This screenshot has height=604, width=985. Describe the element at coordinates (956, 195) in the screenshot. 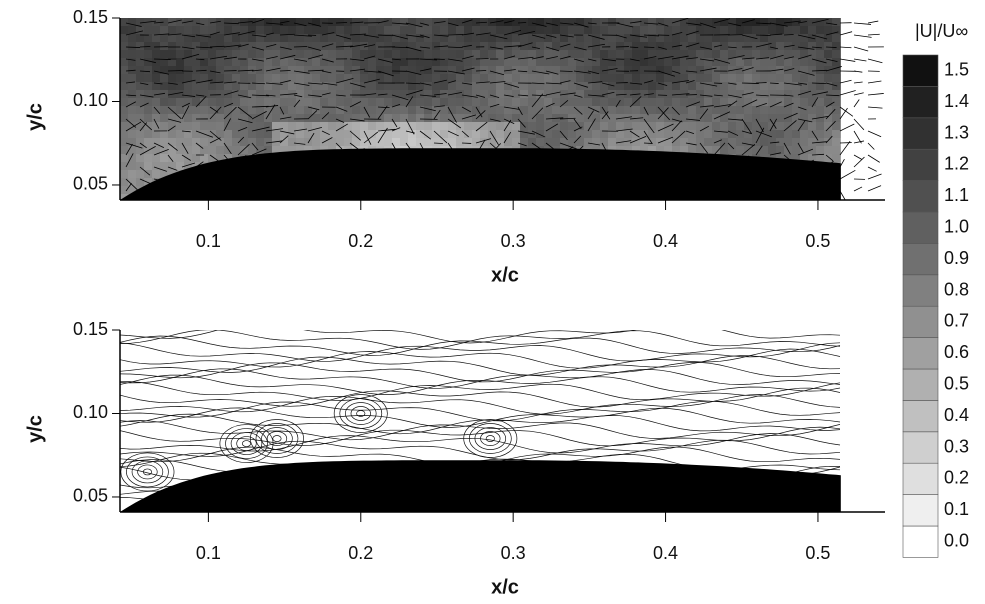

I see `colorbar-label: 1.1` at that location.